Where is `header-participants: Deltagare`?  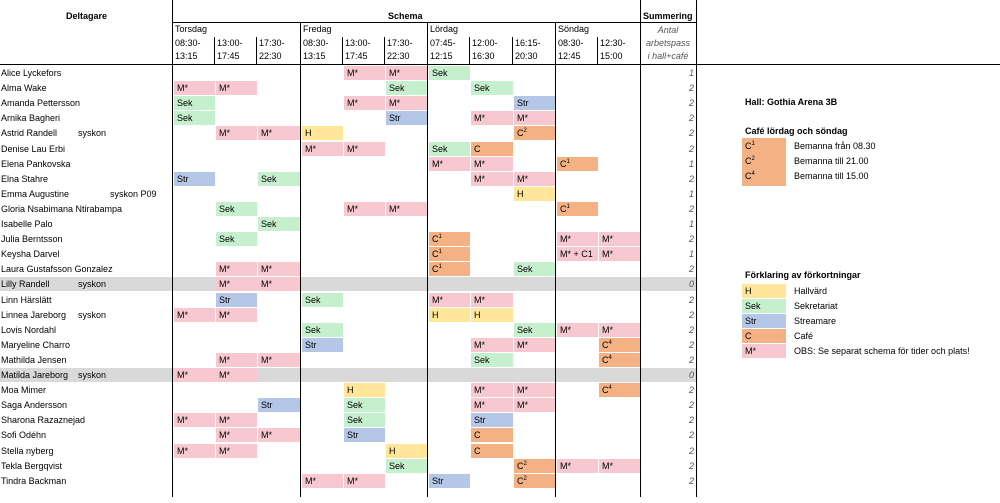
header-participants: Deltagare is located at coordinates (87, 16).